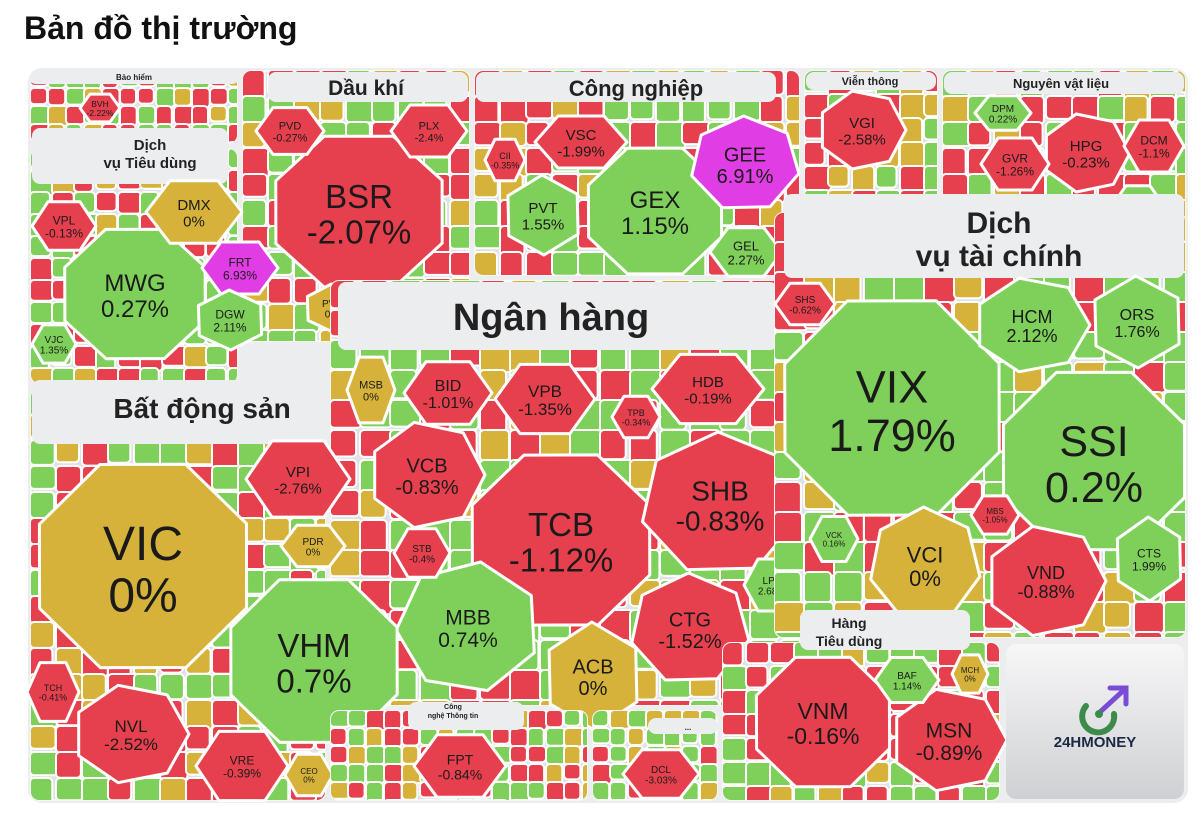 This screenshot has width=1200, height=830. What do you see at coordinates (100, 108) in the screenshot?
I see `stock-cell-bvh: BVH-2.22%` at bounding box center [100, 108].